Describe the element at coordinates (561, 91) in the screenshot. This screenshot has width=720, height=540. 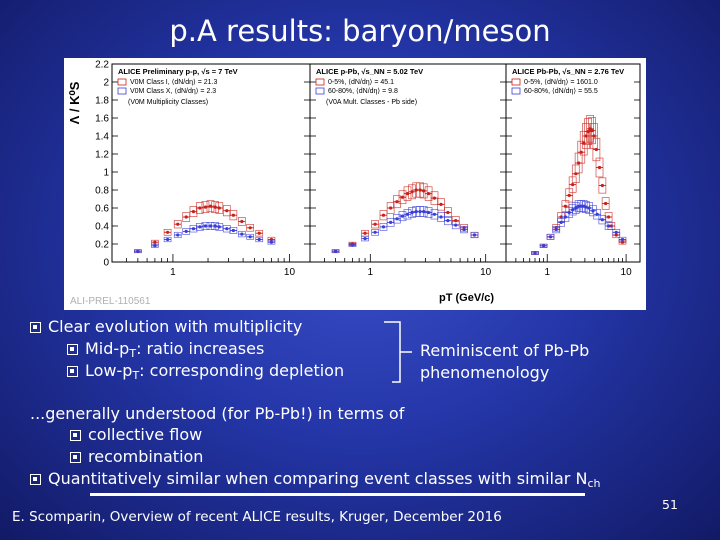
I see `legend-entry: 60-80%, ⟨dN/dη⟩ = 55.5` at that location.